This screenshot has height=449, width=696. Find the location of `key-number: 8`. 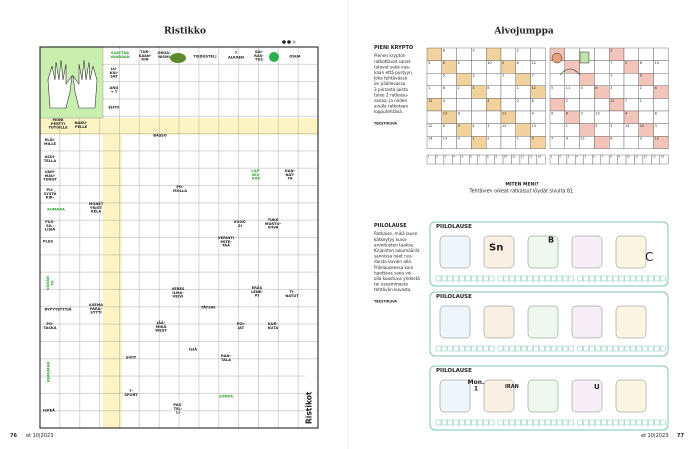

key-number: 8 is located at coordinates (611, 156).